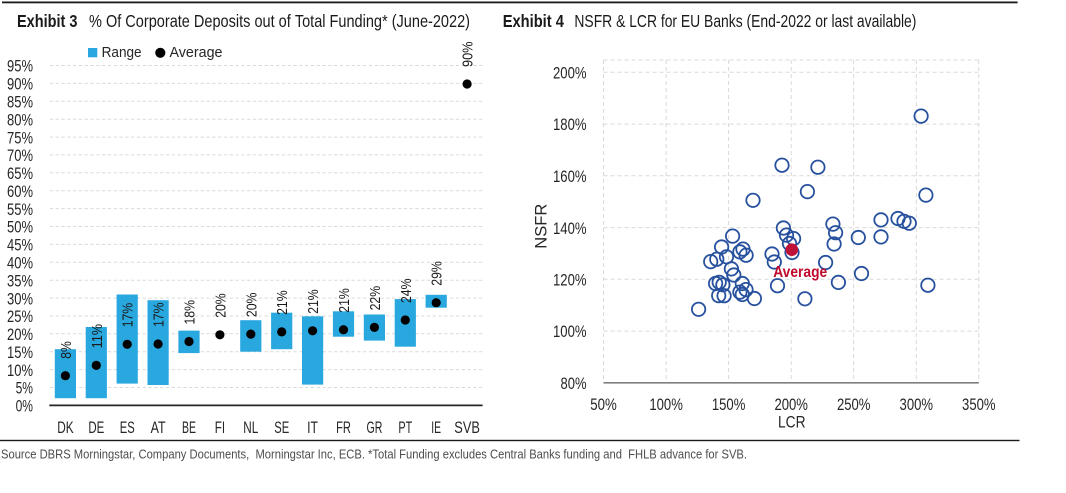 This screenshot has height=493, width=1066. What do you see at coordinates (20, 191) in the screenshot?
I see `svg-text: 60%` at bounding box center [20, 191].